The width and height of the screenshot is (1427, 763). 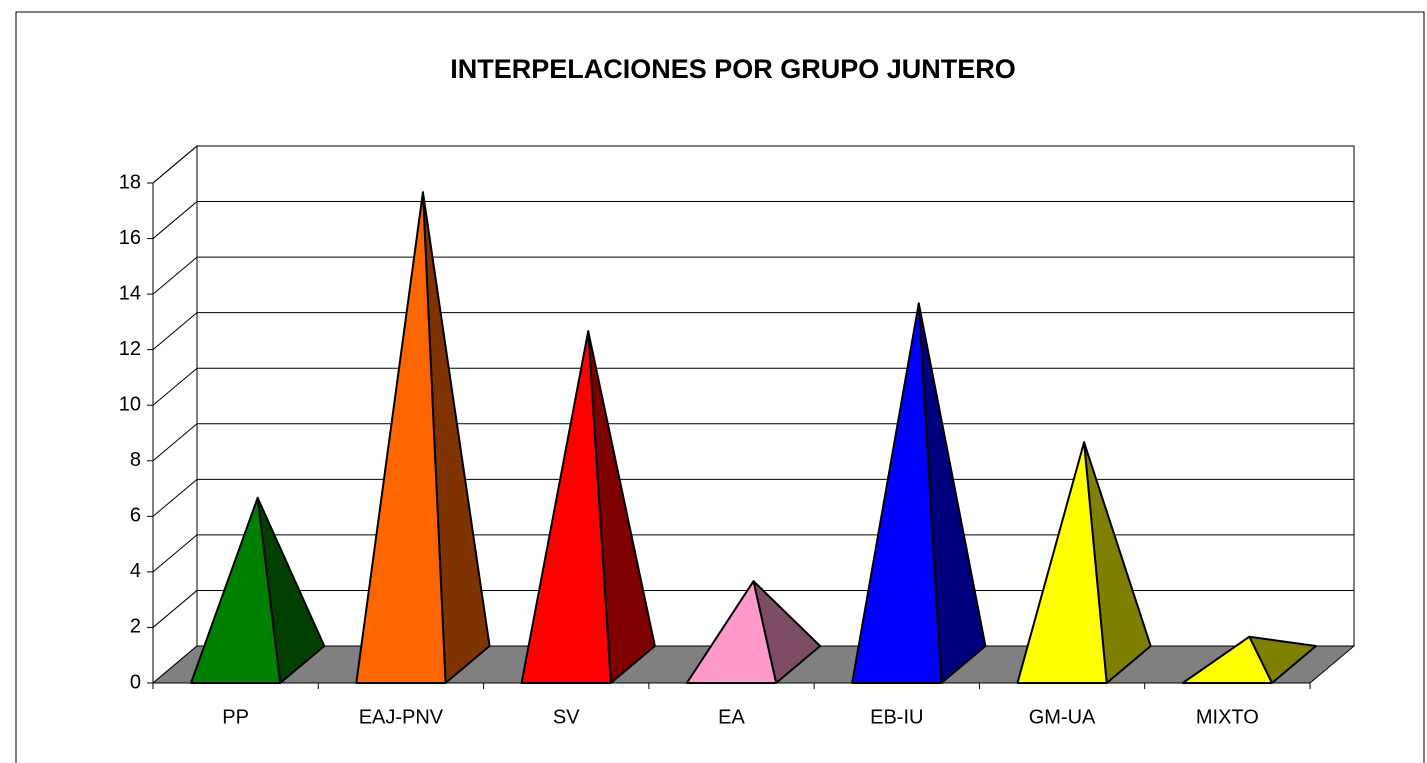 I want to click on y-tick-label: 6, so click(x=135, y=516).